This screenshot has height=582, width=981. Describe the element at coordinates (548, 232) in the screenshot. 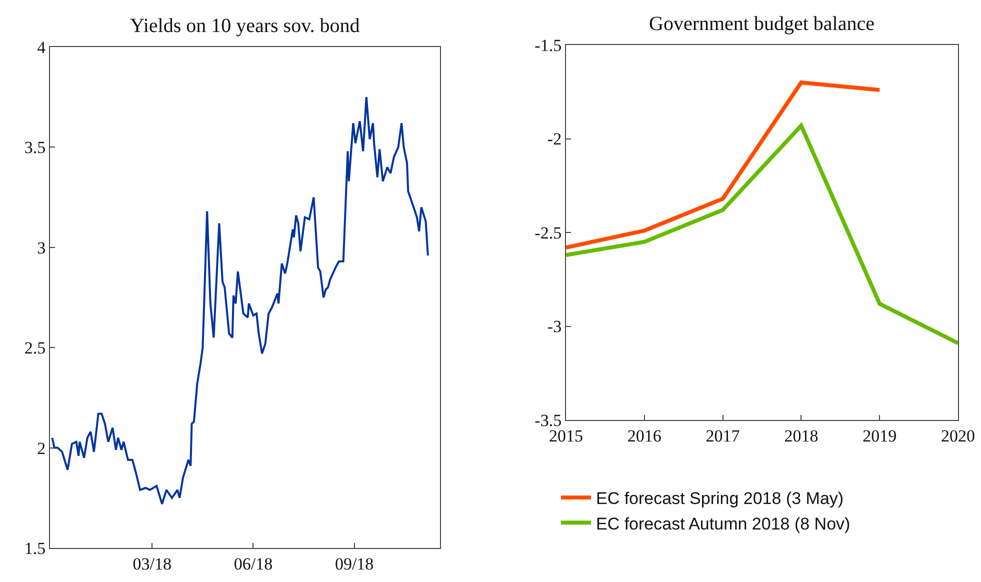

I see `y-tick-label: -2.5` at that location.